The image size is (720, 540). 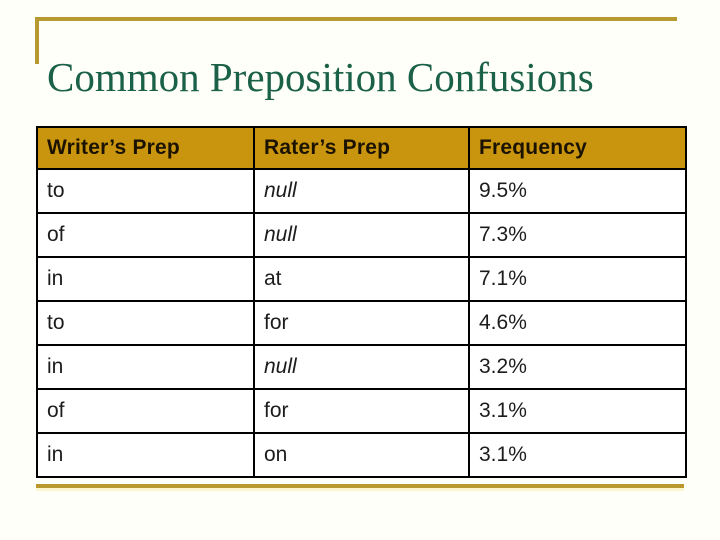 I want to click on table-row: in at 7.1%, so click(x=361, y=279).